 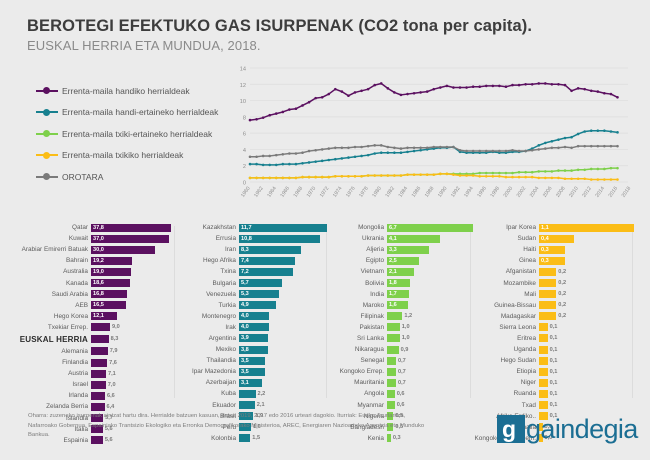 I want to click on bar-row: Haiti 0,3, so click(x=554, y=249).